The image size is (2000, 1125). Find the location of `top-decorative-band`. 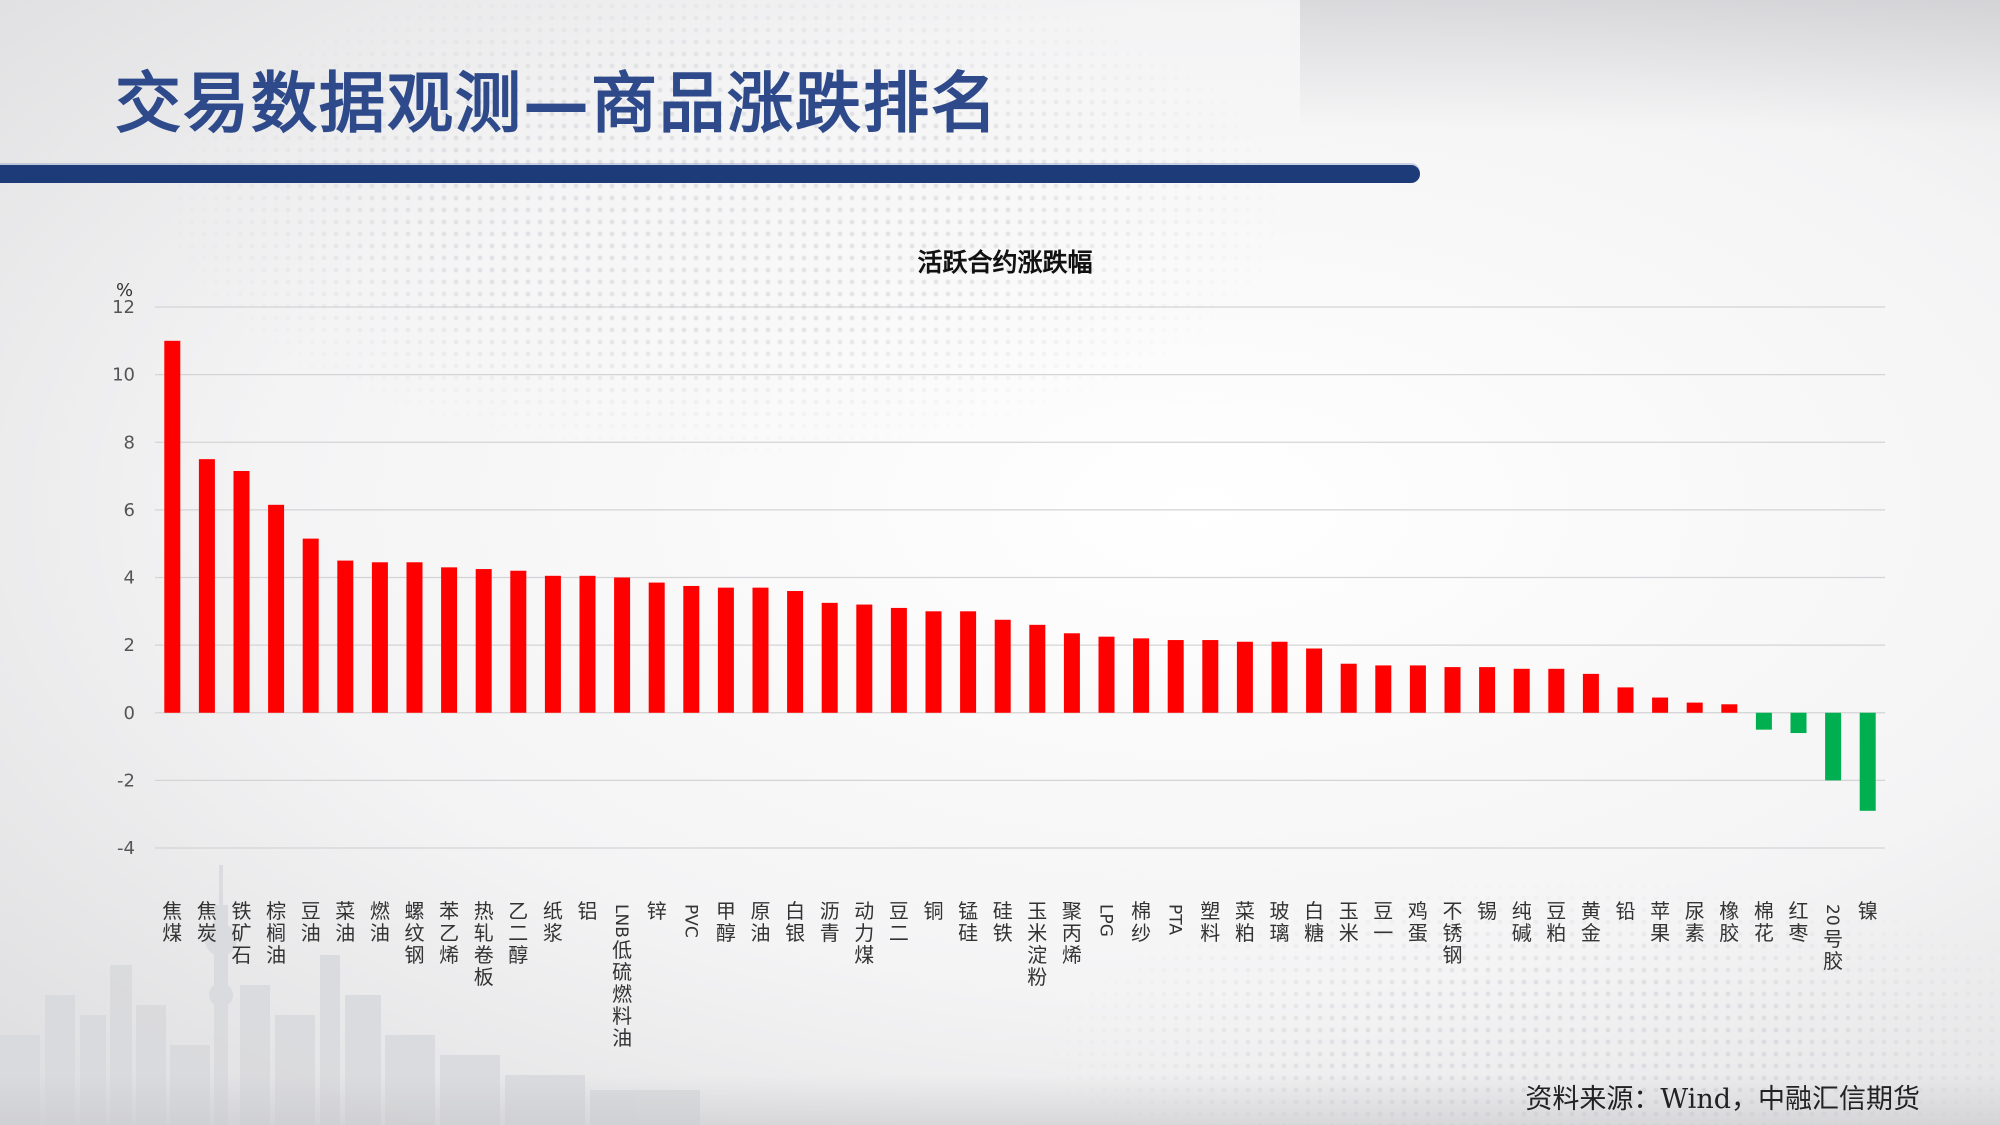

top-decorative-band is located at coordinates (1650, 65).